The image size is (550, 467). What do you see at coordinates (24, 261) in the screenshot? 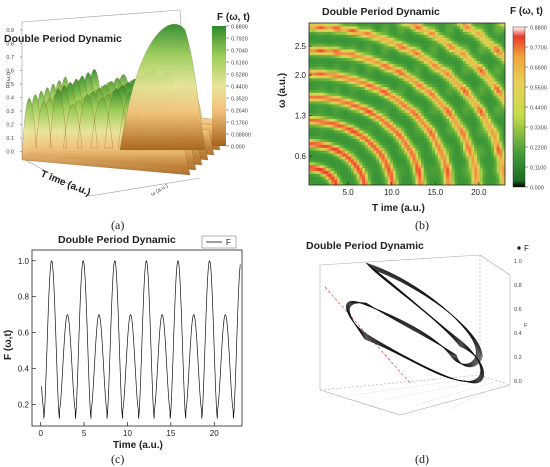
I see `y-tick-label-c: 1.0` at bounding box center [24, 261].